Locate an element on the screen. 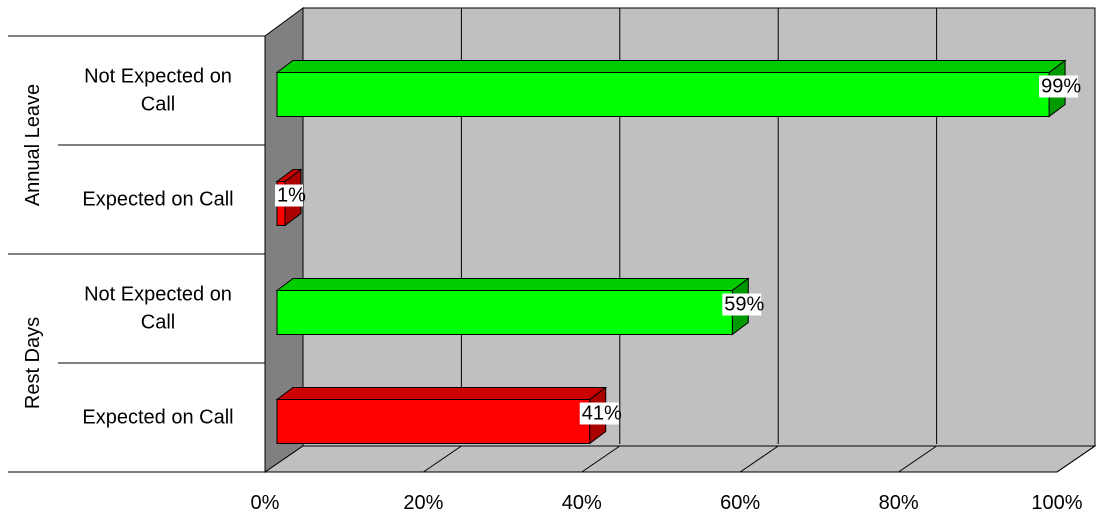  data-label: 59% is located at coordinates (744, 305).